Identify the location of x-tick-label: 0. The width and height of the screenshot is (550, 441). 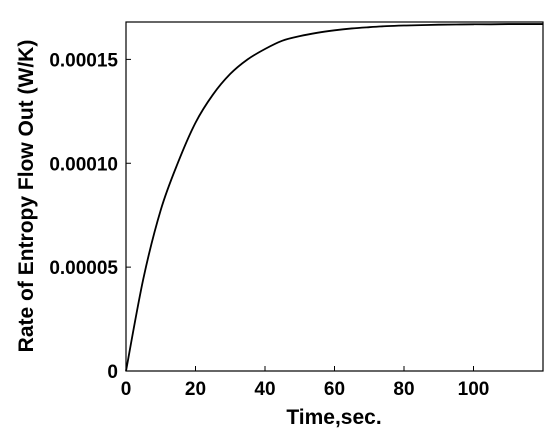
(126, 389).